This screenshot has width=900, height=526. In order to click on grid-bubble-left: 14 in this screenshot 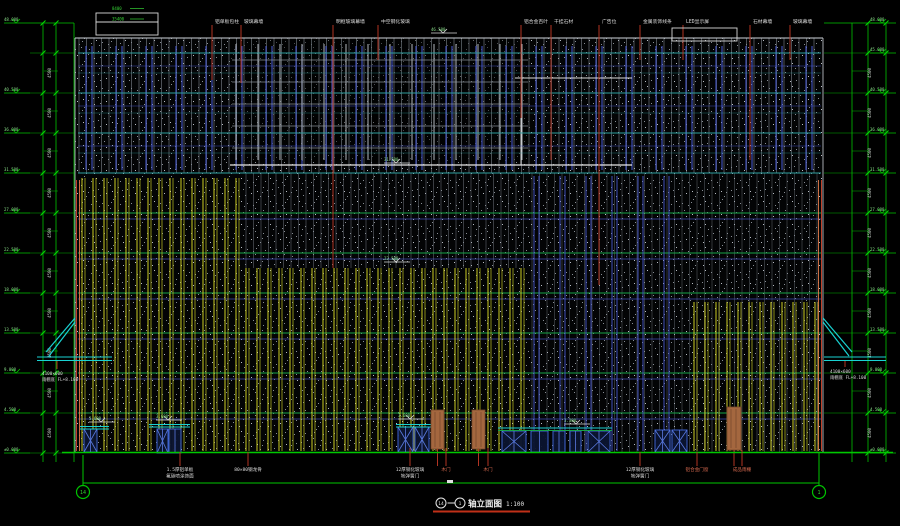, I will do `click(83, 492)`.